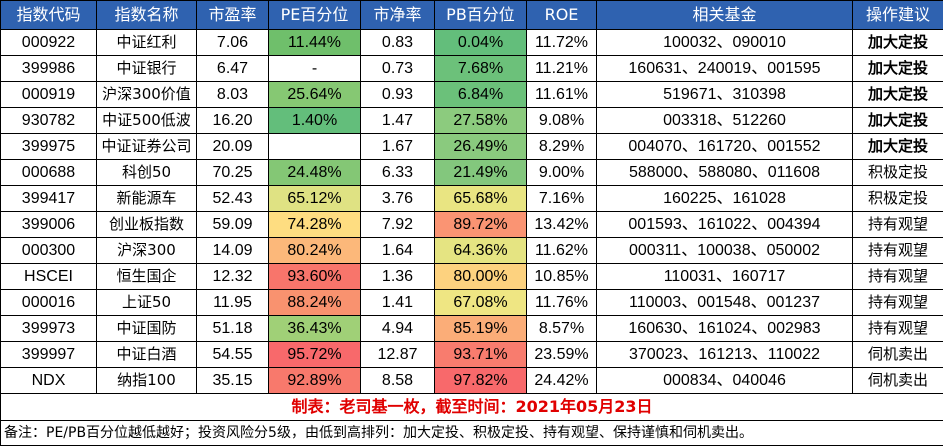 This screenshot has width=943, height=446. What do you see at coordinates (315, 95) in the screenshot?
I see `pe-percentile-cell: 25.64%` at bounding box center [315, 95].